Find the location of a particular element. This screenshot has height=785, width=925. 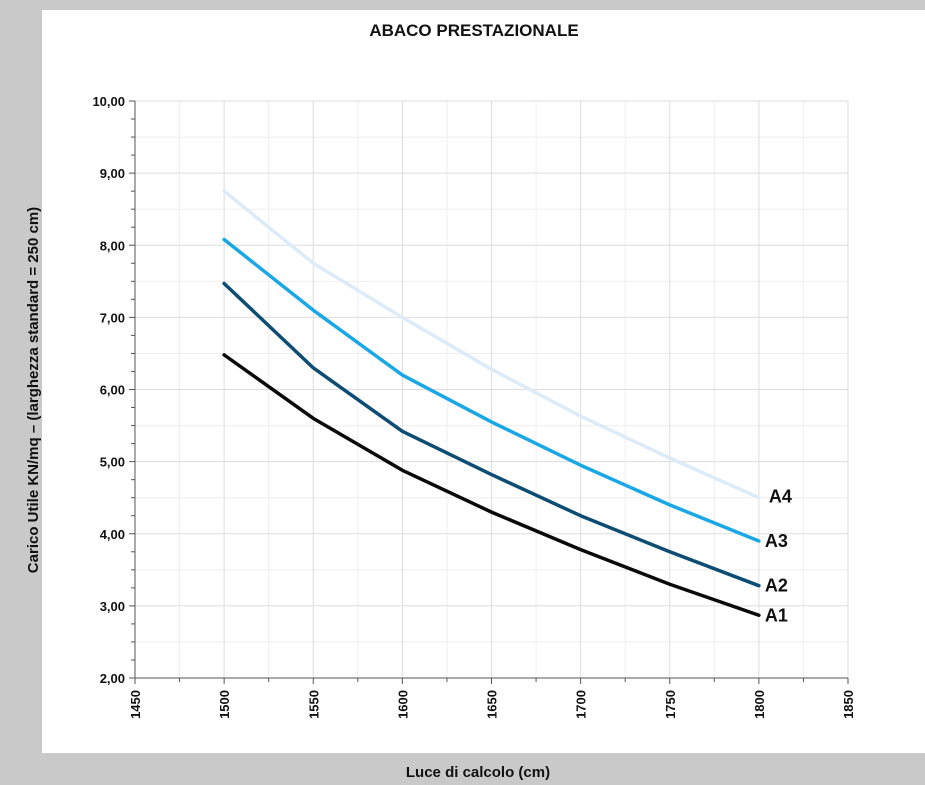

x-tick-label: 1800 is located at coordinates (759, 704).